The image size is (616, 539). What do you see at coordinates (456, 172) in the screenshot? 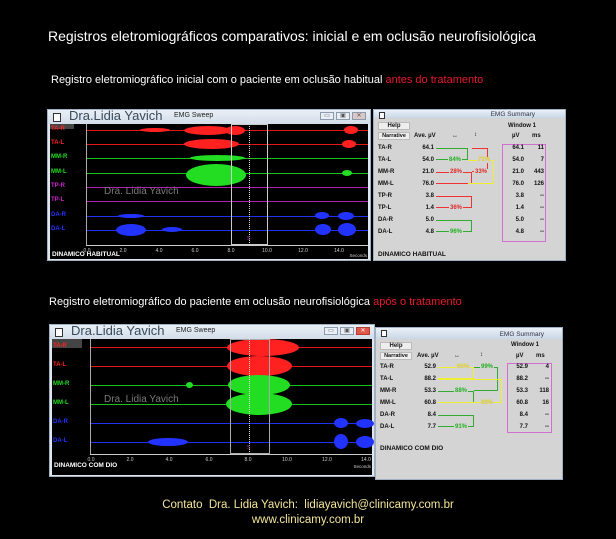
I see `symmetry-pct: 28%` at bounding box center [456, 172].